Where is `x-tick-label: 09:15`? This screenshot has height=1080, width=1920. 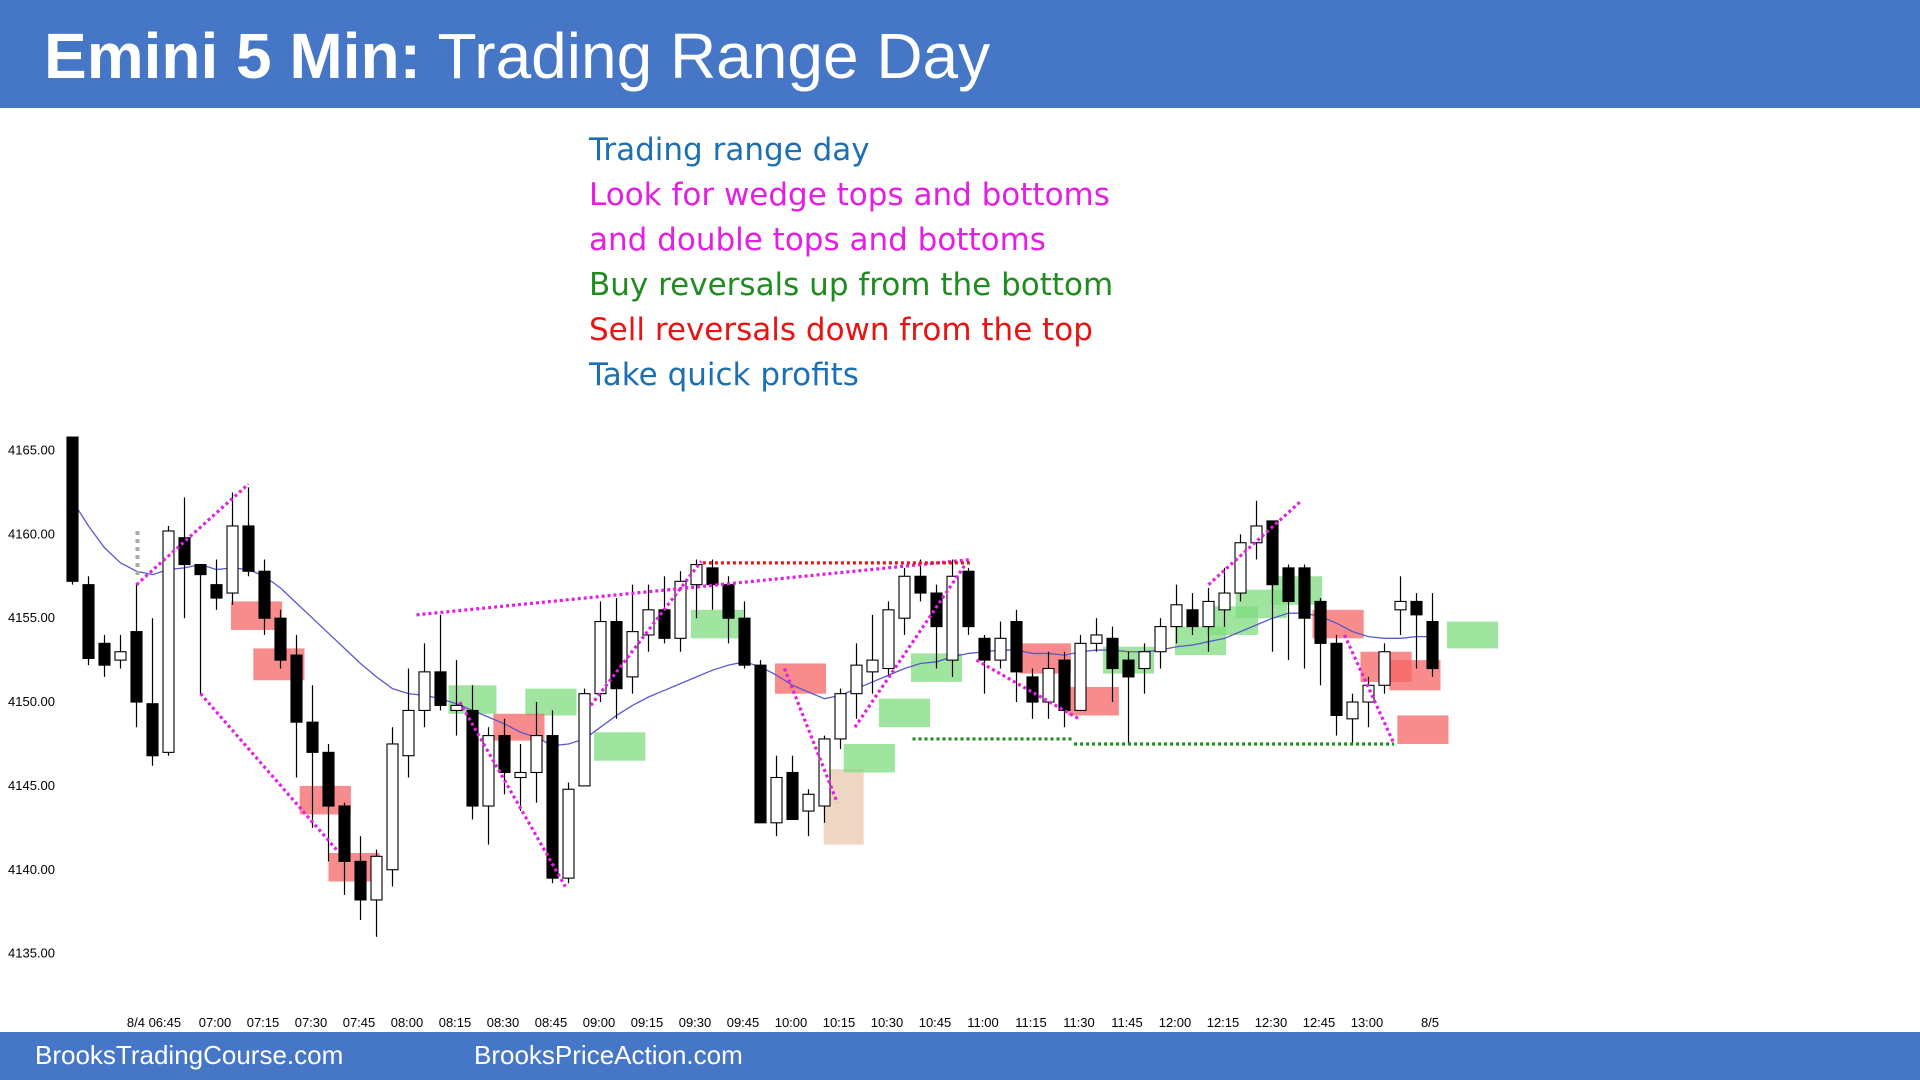 x-tick-label: 09:15 is located at coordinates (647, 1022).